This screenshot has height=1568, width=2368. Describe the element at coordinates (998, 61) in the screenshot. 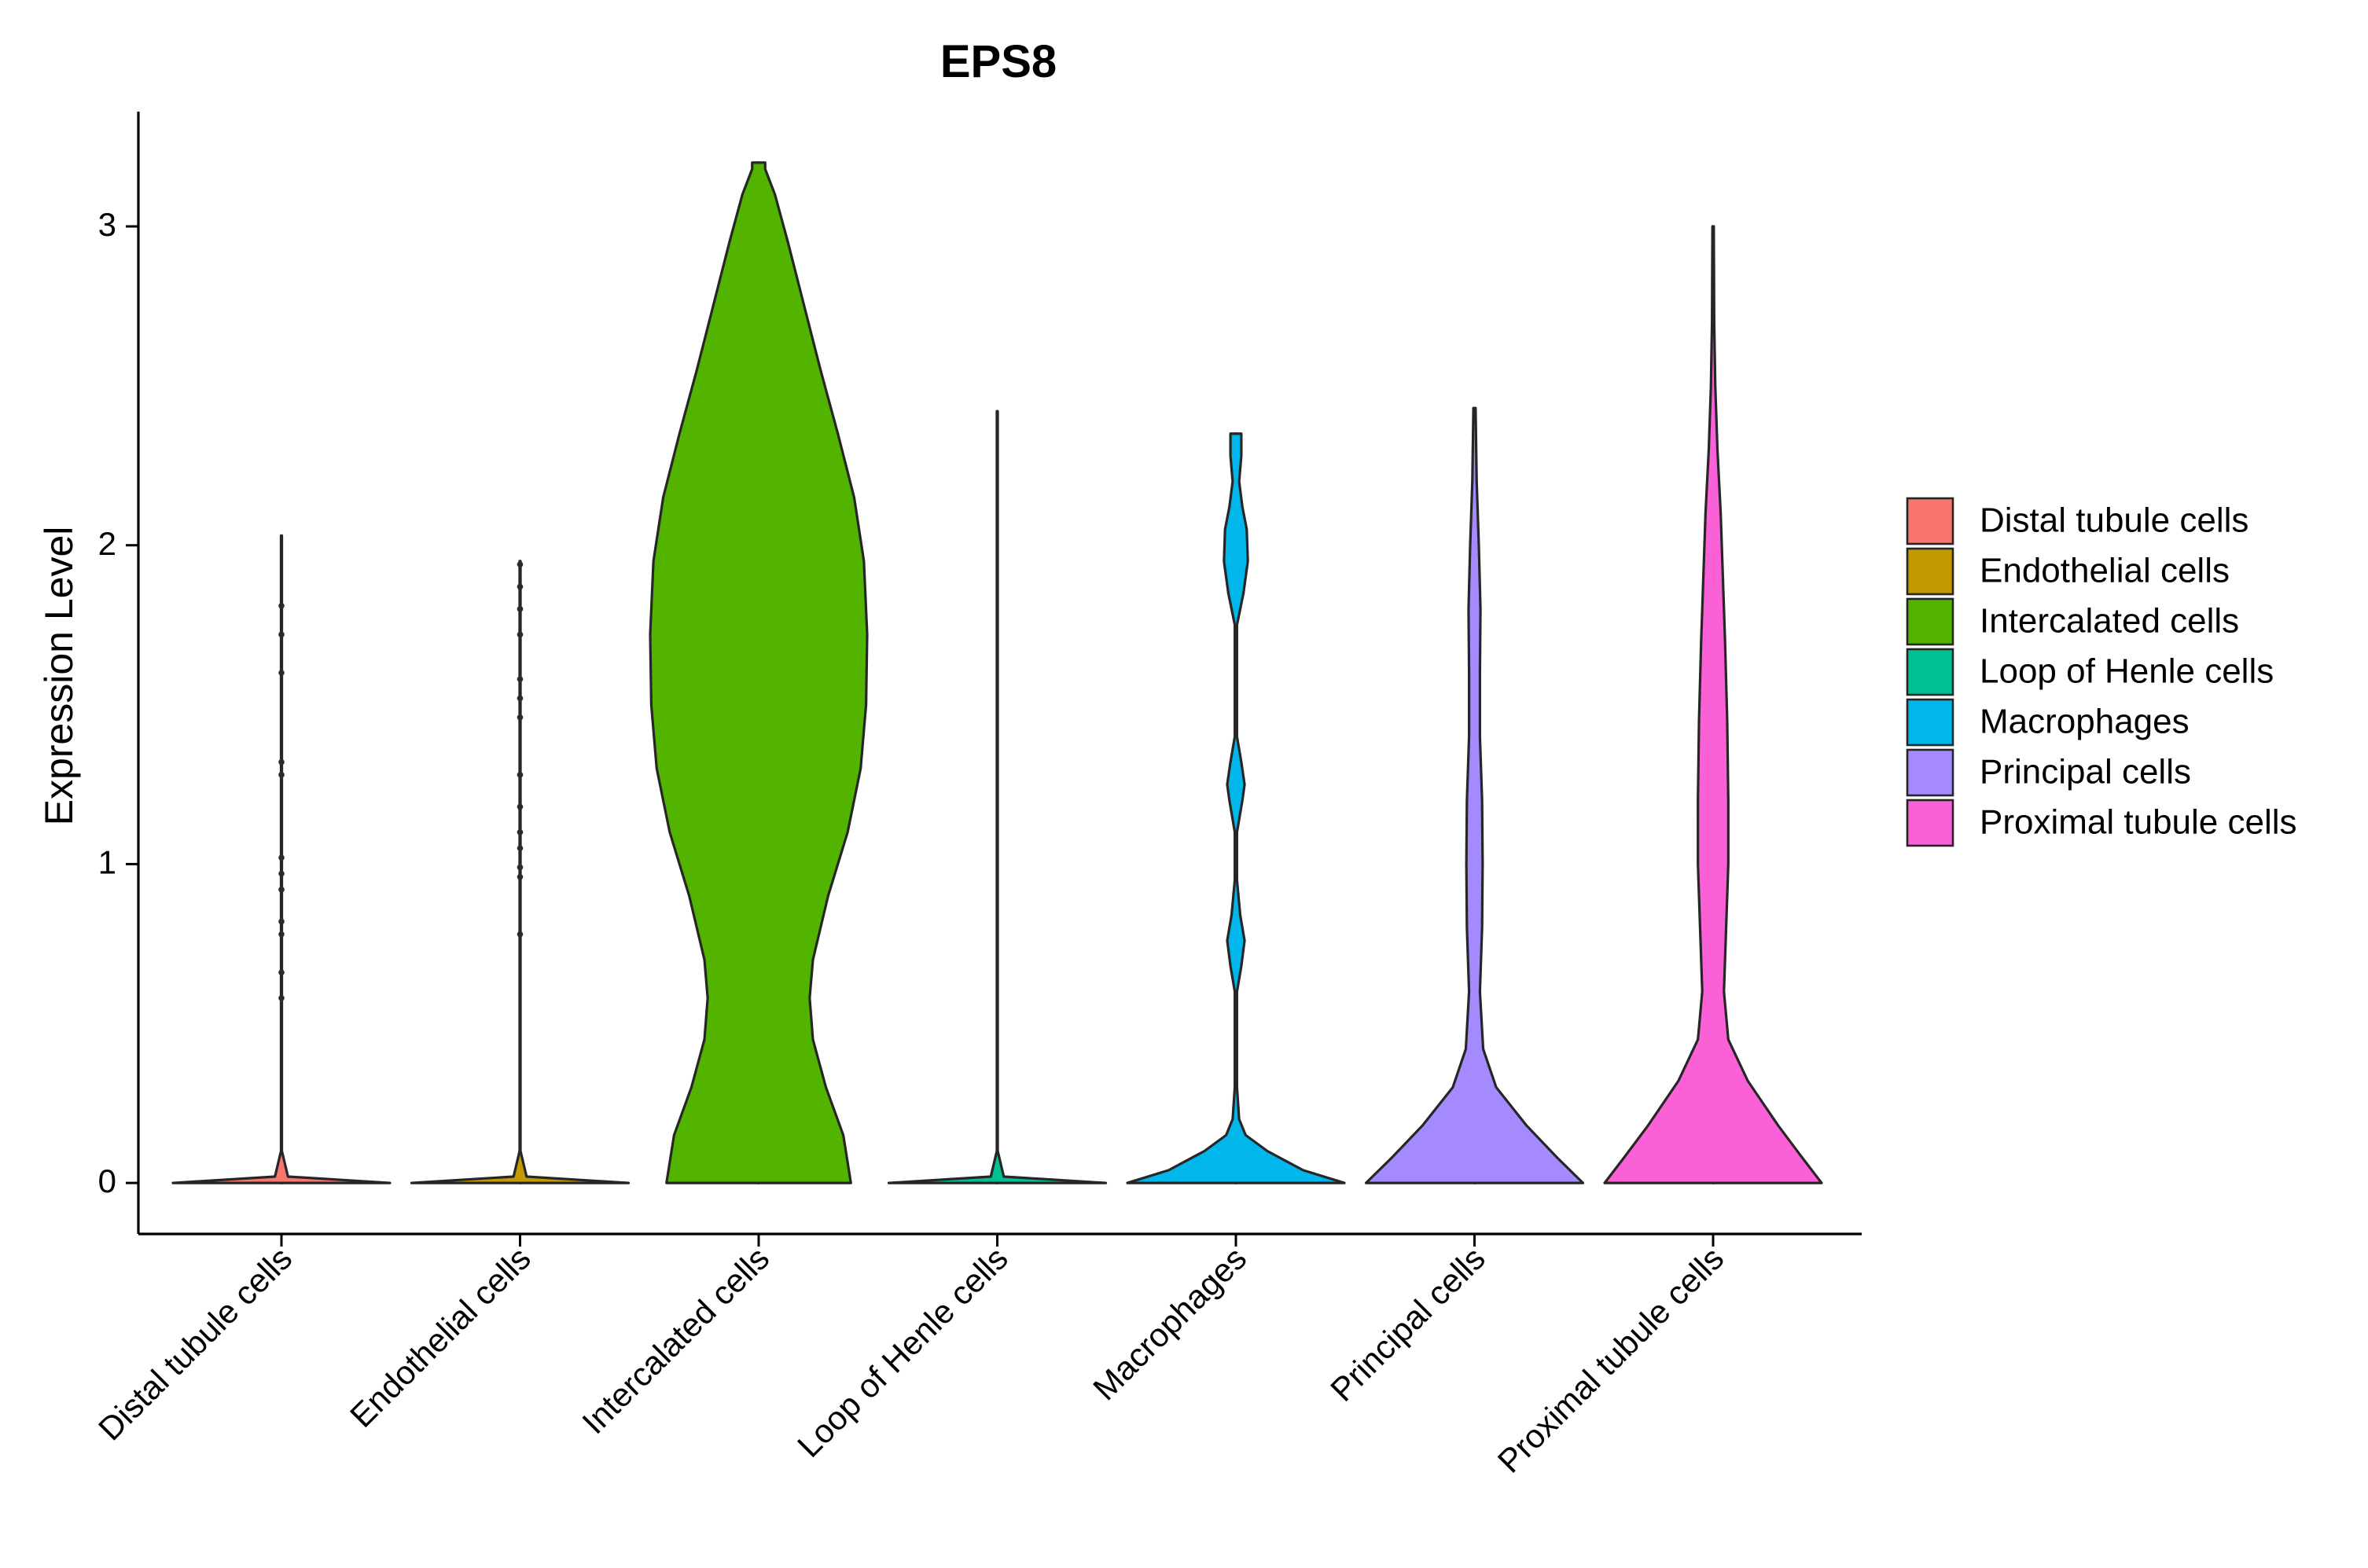

I see `chart-title: EPS8` at that location.